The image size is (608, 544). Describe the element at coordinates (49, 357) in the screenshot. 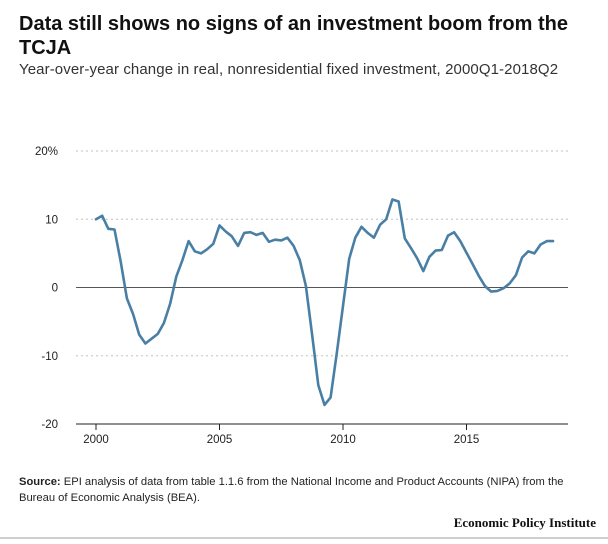

I see `y-tick-label: -10` at that location.